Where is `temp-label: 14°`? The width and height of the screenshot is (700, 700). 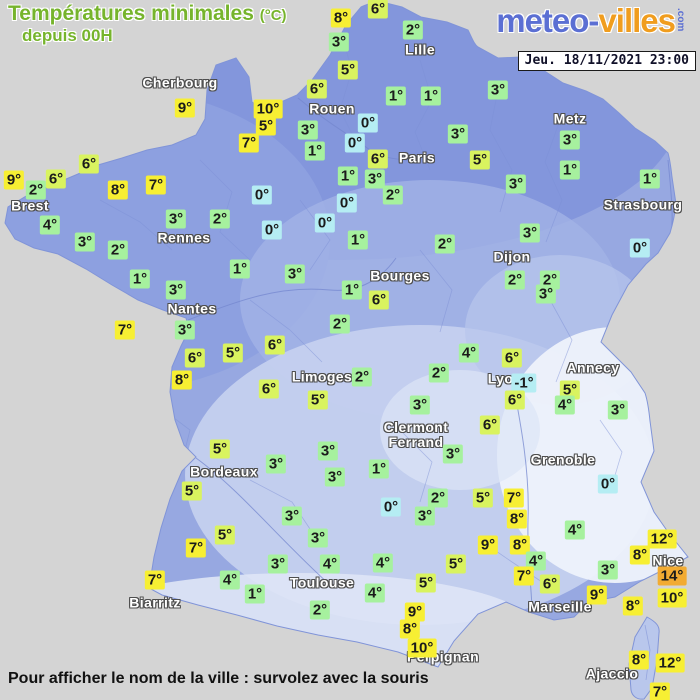
temp-label: 14° is located at coordinates (672, 576).